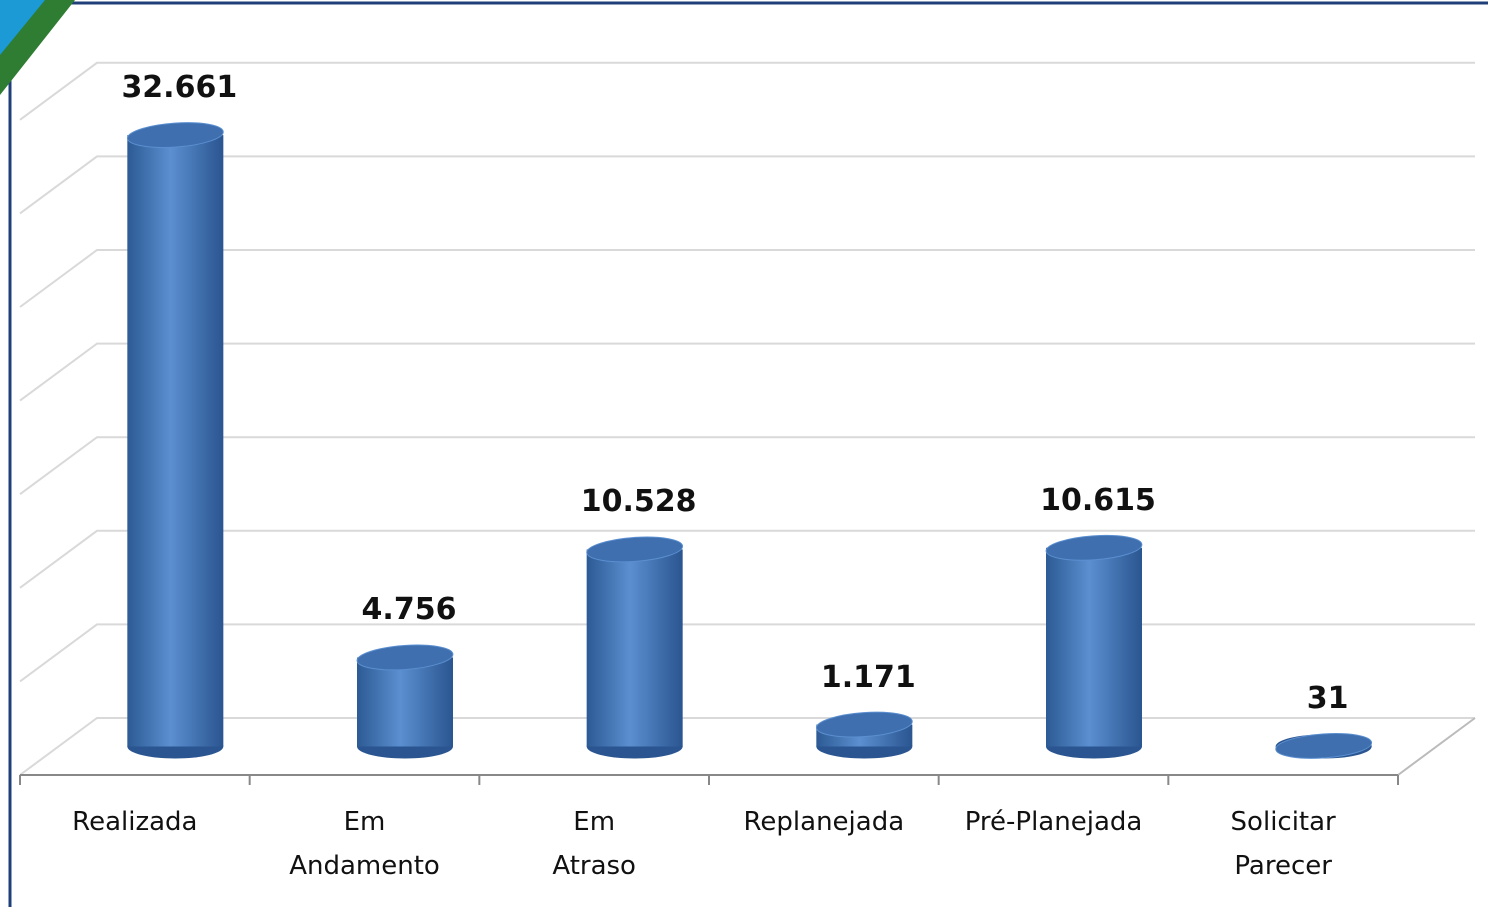  Describe the element at coordinates (135, 822) in the screenshot. I see `x-tick-label: Realizada` at that location.